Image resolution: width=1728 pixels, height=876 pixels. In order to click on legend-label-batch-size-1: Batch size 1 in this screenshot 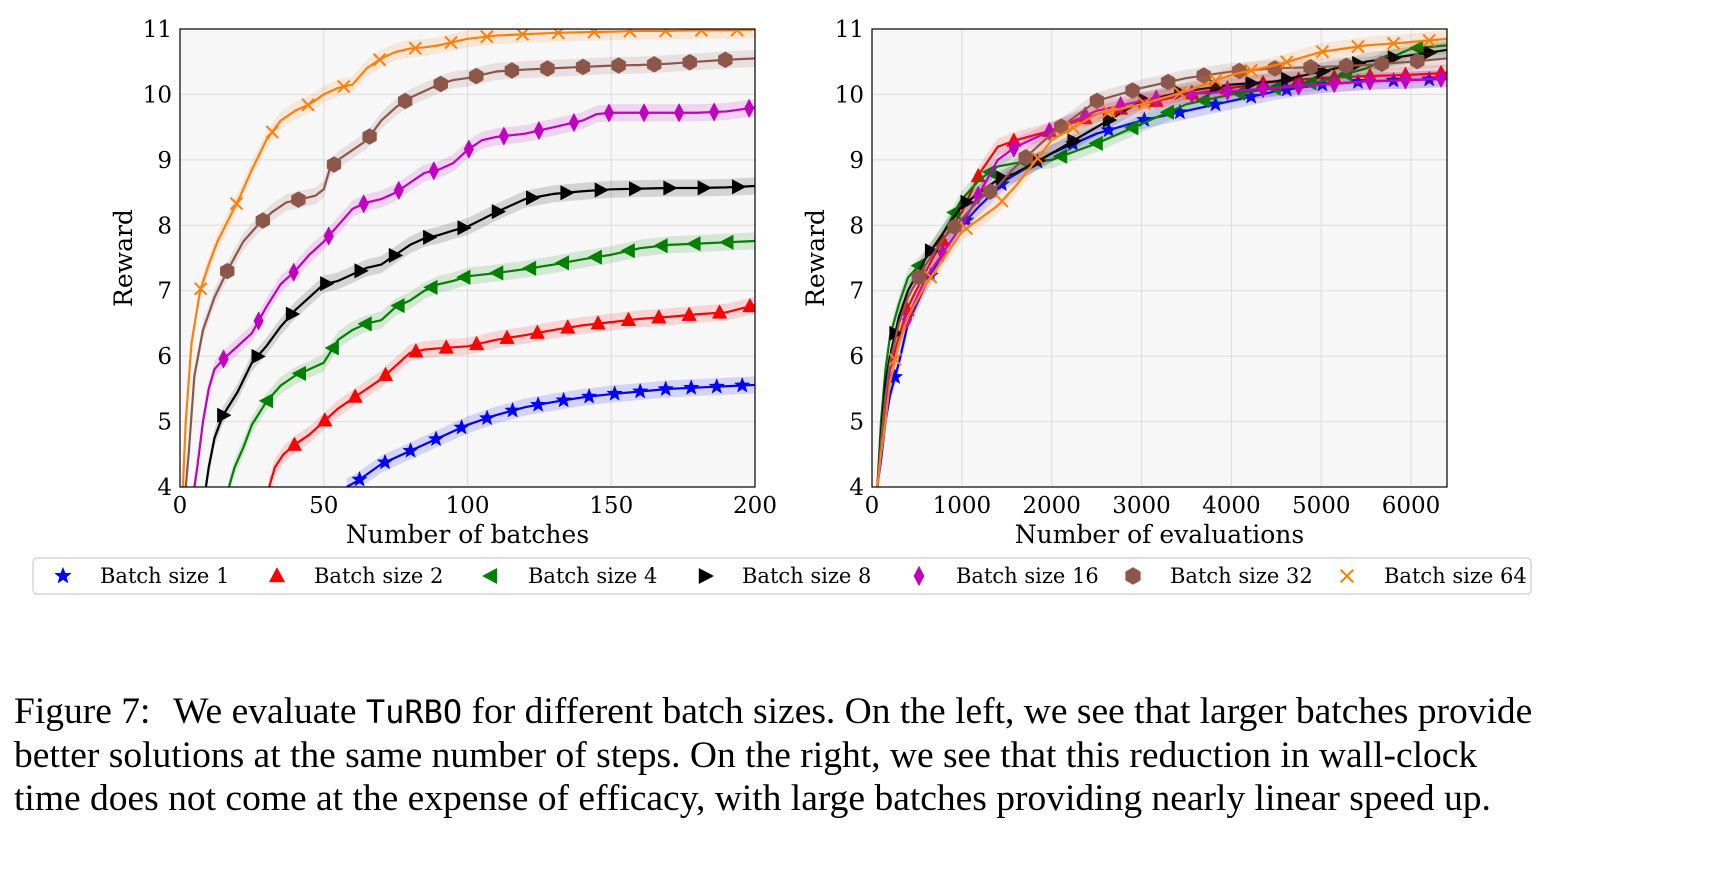, I will do `click(164, 576)`.